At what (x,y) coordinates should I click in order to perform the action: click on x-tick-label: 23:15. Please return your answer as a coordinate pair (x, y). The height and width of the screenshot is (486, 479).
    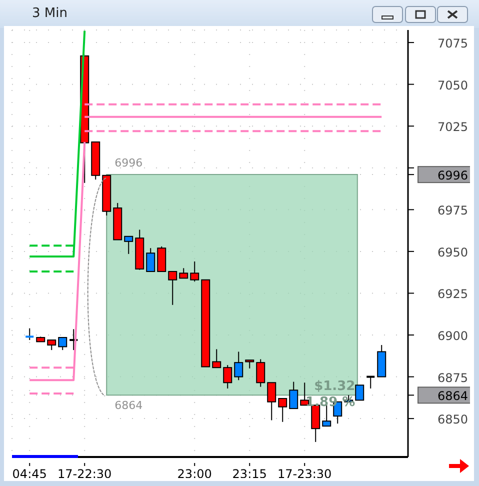
    Looking at the image, I should click on (249, 474).